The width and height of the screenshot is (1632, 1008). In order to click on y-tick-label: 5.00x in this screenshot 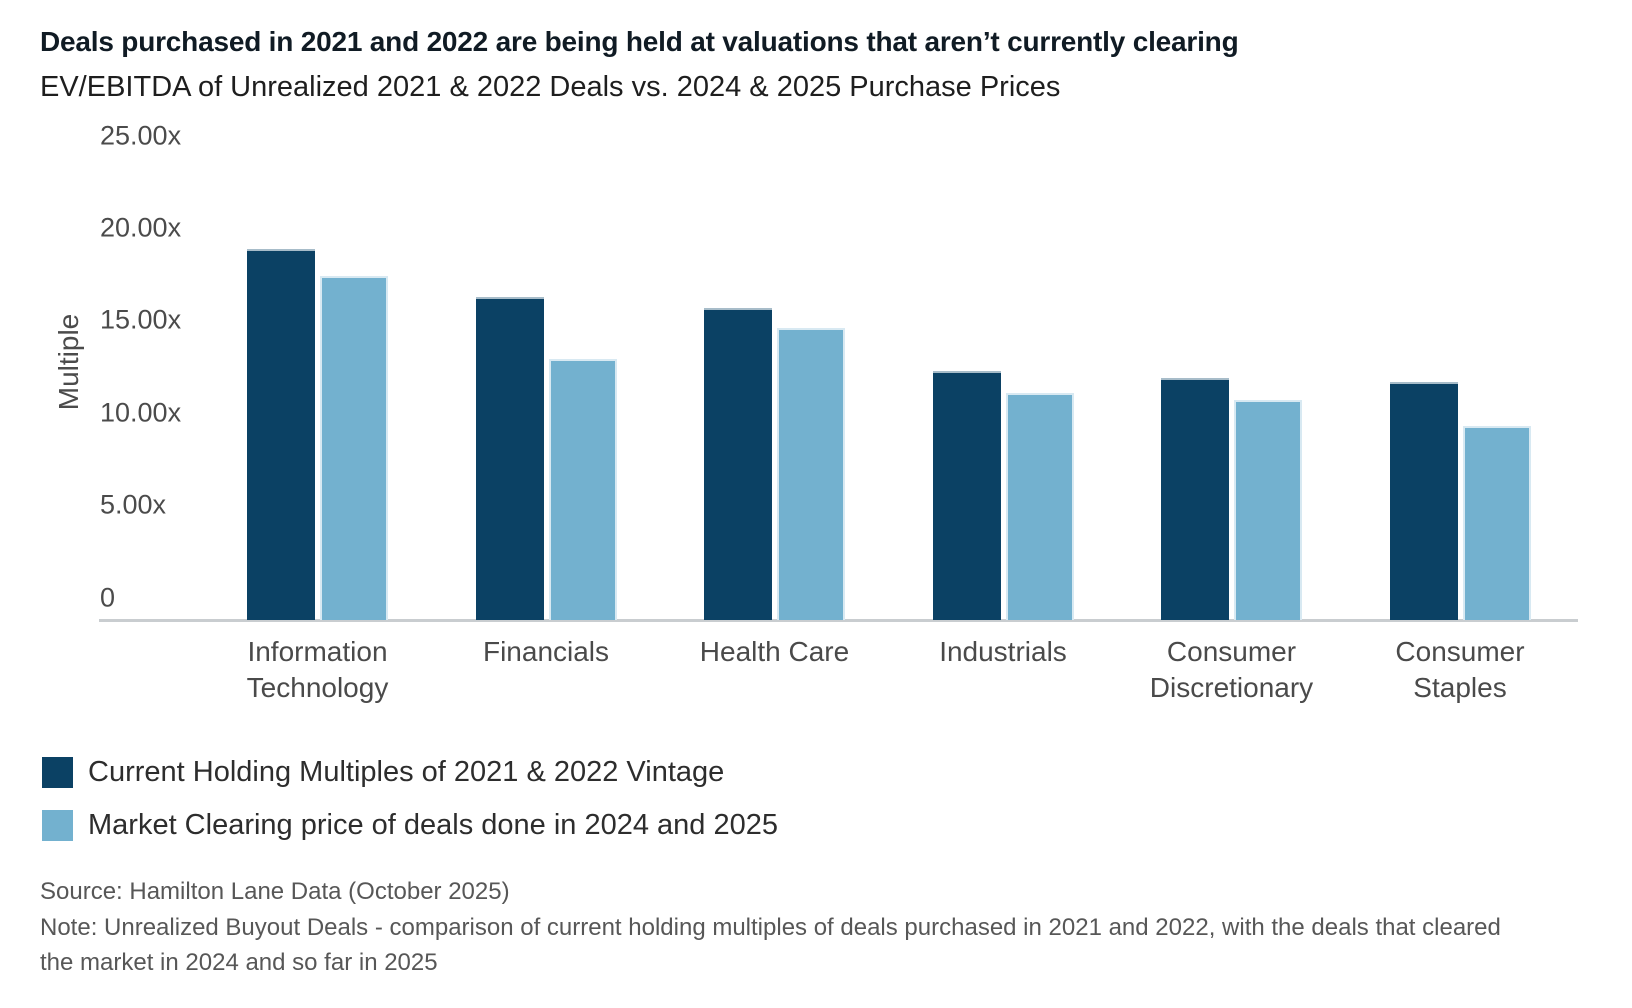, I will do `click(133, 504)`.